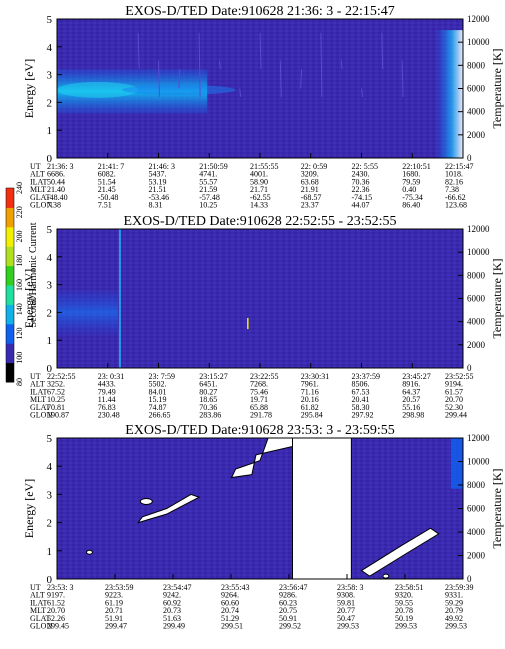 The height and width of the screenshot is (649, 505). Describe the element at coordinates (60, 166) in the screenshot. I see `table-cell: 21:36: 3` at that location.